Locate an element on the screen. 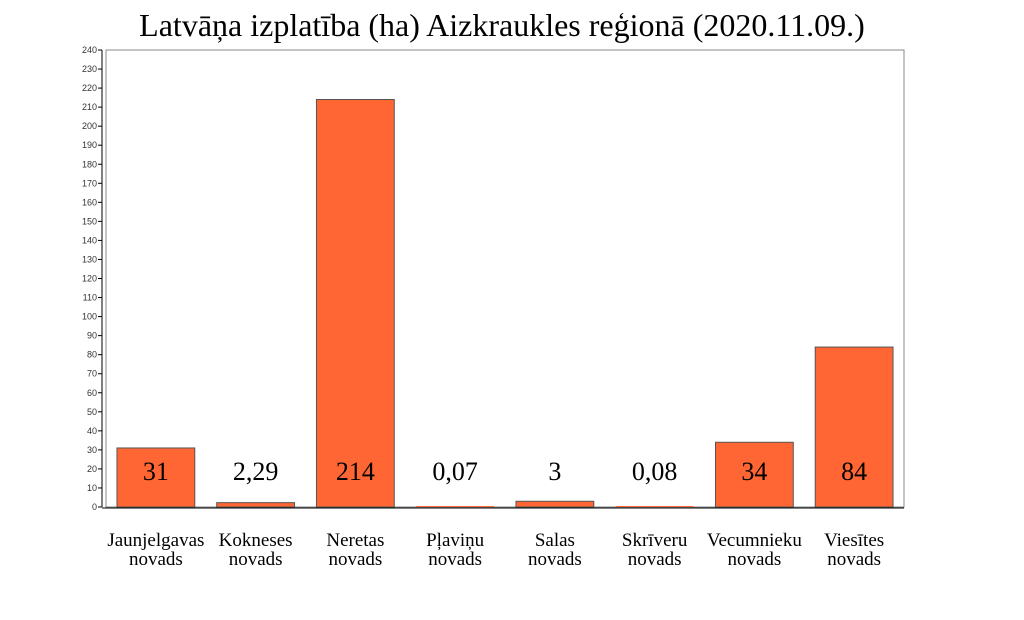  x-tick-label: Salas novads is located at coordinates (555, 550).